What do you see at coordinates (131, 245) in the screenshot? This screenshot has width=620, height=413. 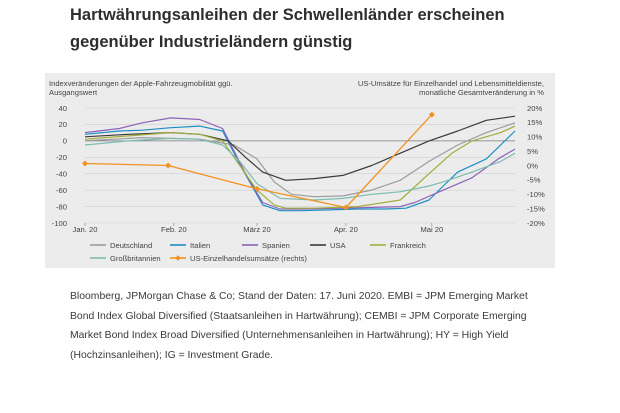 I see `legend-label: Deutschland` at bounding box center [131, 245].